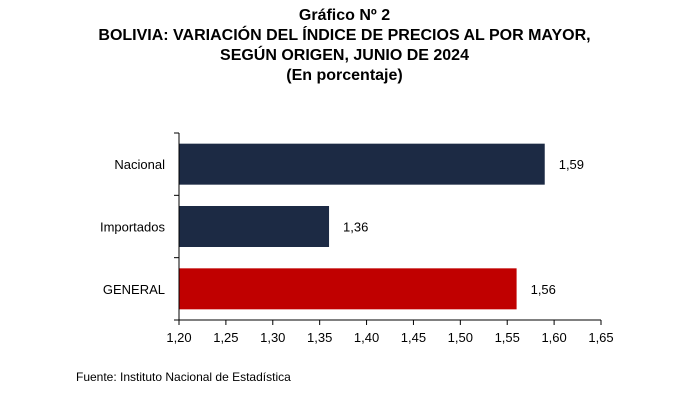  Describe the element at coordinates (543, 289) in the screenshot. I see `data-label: 1,56` at that location.